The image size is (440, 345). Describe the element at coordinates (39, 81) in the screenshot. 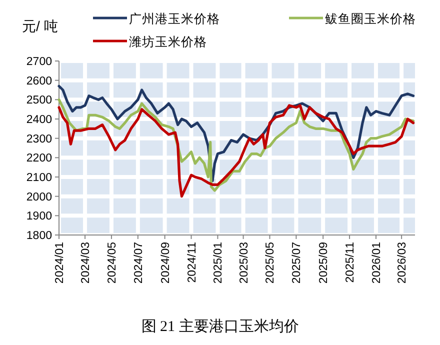

I see `y-tick-label: 2600` at that location.